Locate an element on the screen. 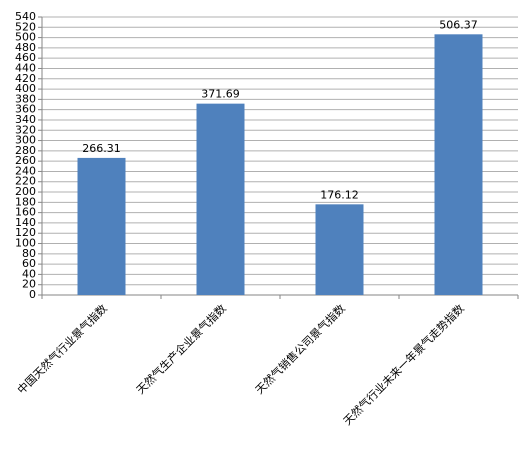  y-tick-label: 140 is located at coordinates (25, 222).